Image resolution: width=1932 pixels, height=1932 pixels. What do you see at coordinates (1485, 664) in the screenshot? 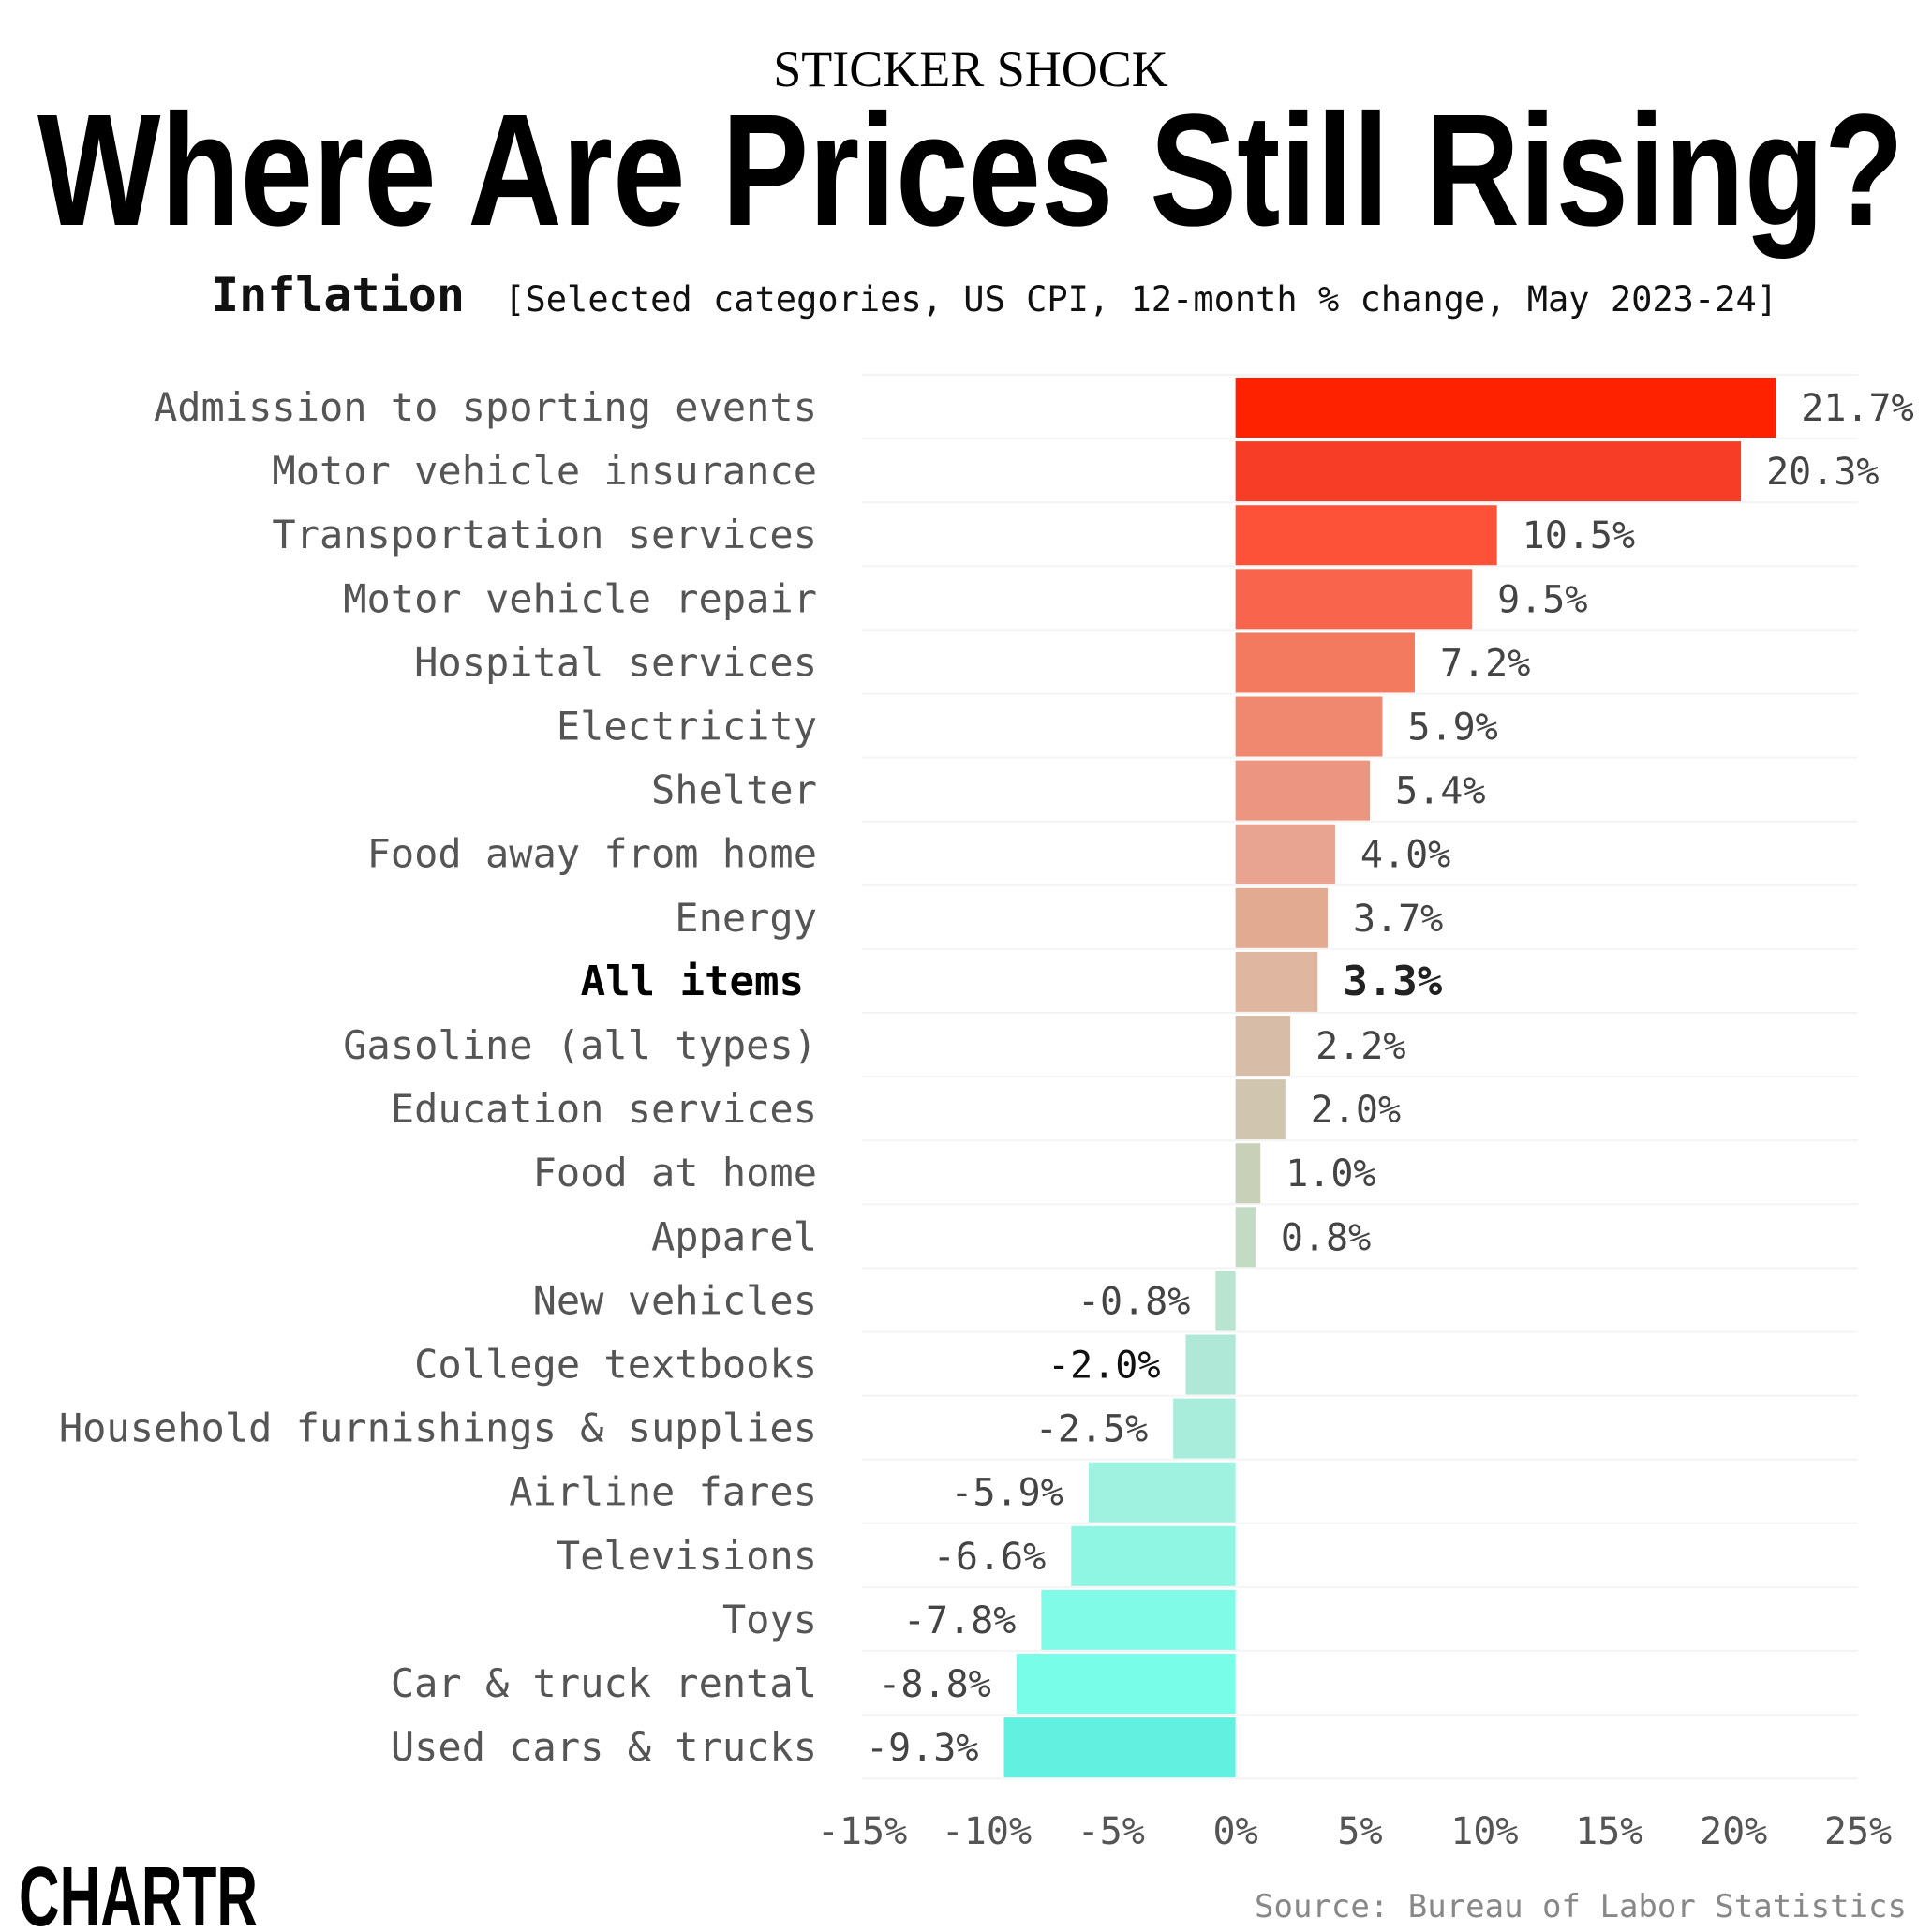
I see `data-label: 7.2%` at bounding box center [1485, 664].